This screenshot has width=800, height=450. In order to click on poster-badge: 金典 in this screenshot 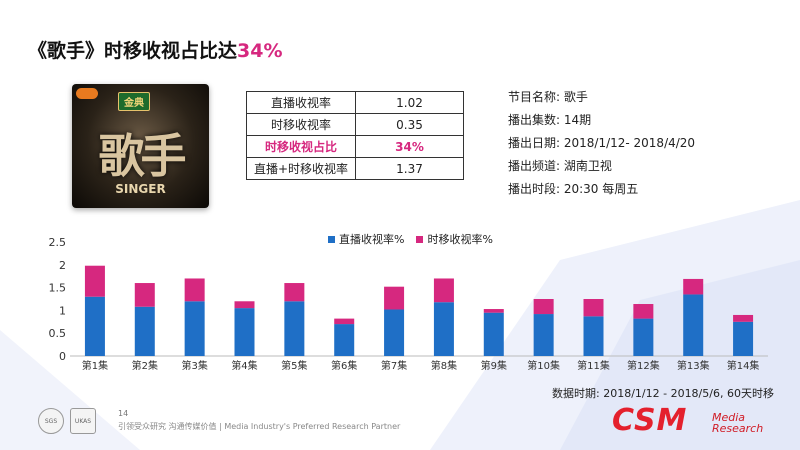, I will do `click(134, 101)`.